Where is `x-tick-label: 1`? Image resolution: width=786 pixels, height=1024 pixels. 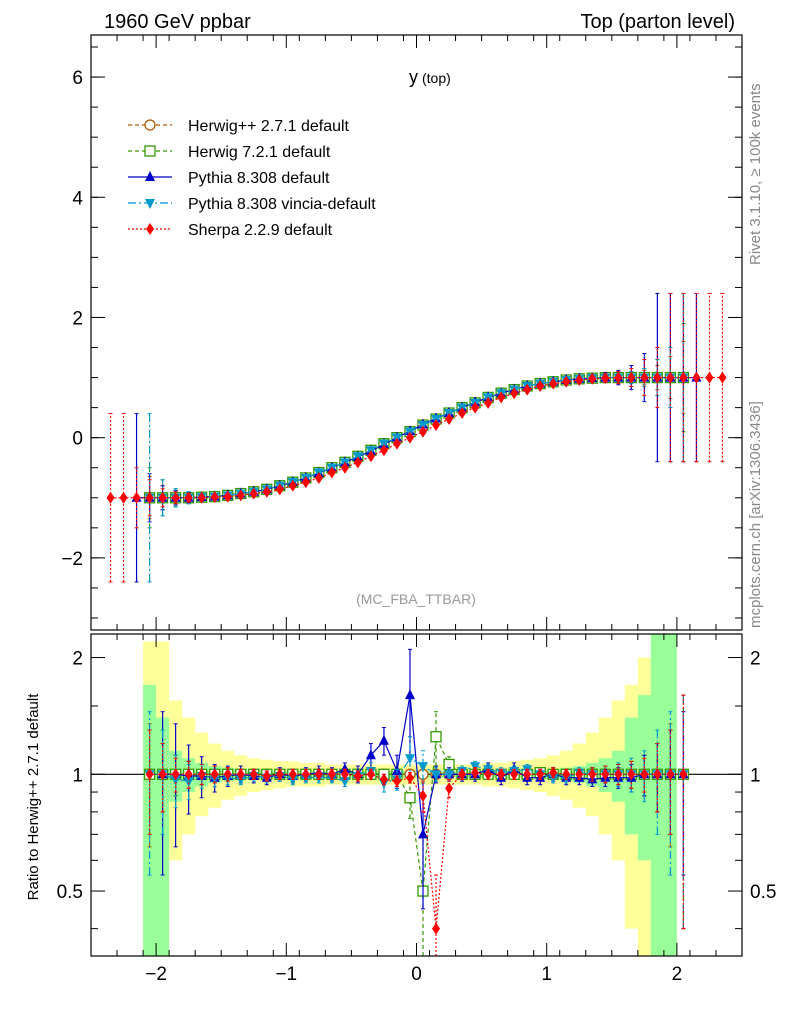 x-tick-label: 1 is located at coordinates (546, 974).